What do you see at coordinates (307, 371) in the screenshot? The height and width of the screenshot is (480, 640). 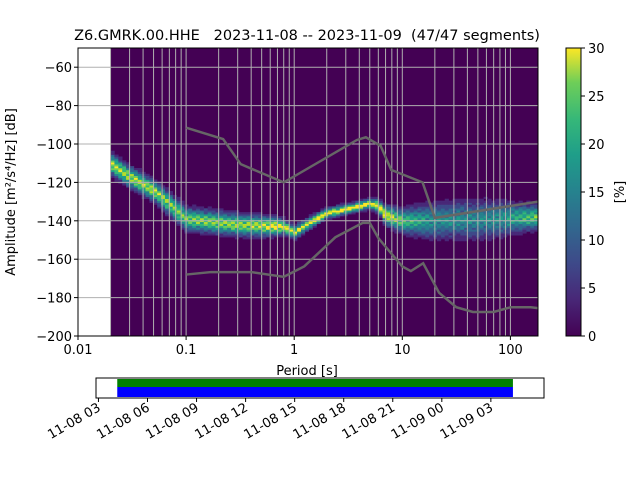 I see `x-axis-label: Period [s]` at bounding box center [307, 371].